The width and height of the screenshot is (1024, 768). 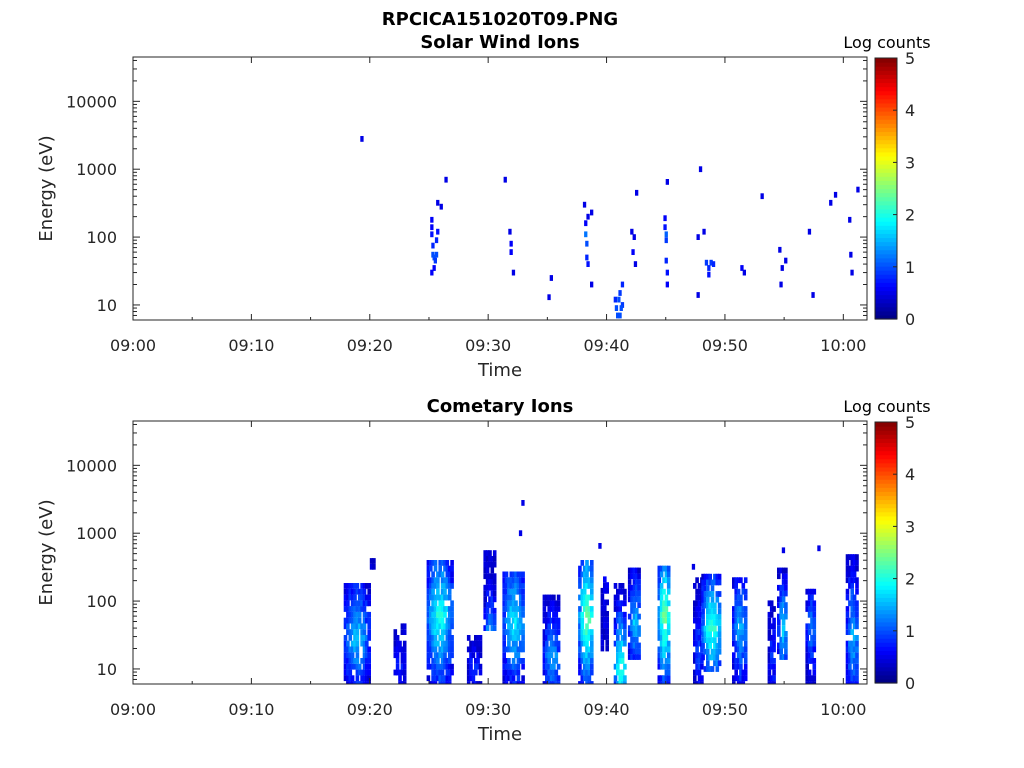 I want to click on colorbar-tick-label: 4, so click(x=910, y=474).